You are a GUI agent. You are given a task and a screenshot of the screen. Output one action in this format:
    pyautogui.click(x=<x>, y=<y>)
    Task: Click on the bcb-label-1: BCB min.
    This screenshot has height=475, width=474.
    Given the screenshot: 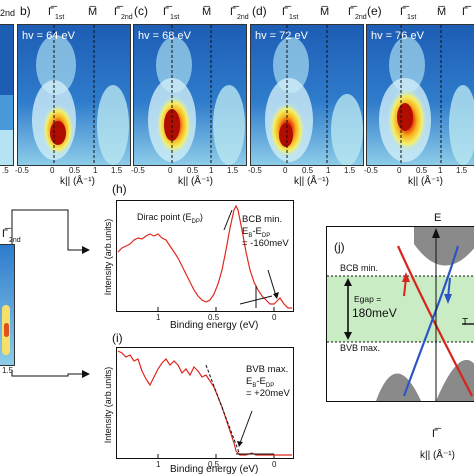 What is the action you would take?
    pyautogui.click(x=262, y=219)
    